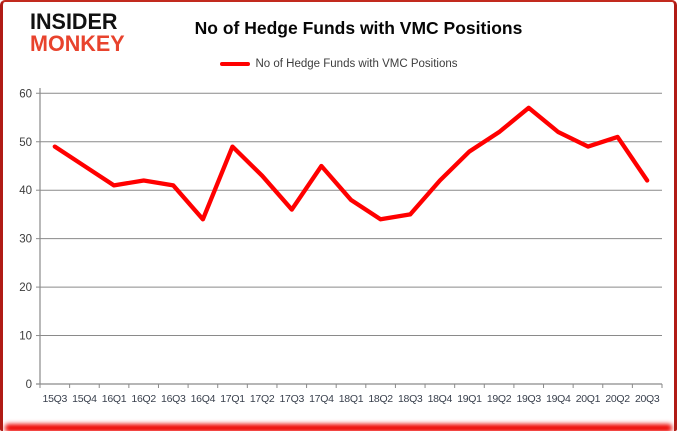 The image size is (677, 431). Describe the element at coordinates (55, 399) in the screenshot. I see `x-axis-label: 15Q3` at that location.